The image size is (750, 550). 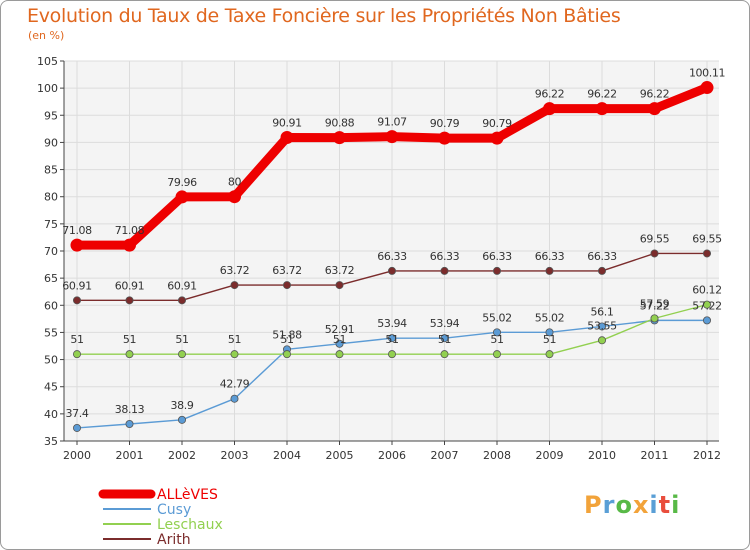 What do you see at coordinates (550, 317) in the screenshot?
I see `data-label: 55.02` at bounding box center [550, 317].